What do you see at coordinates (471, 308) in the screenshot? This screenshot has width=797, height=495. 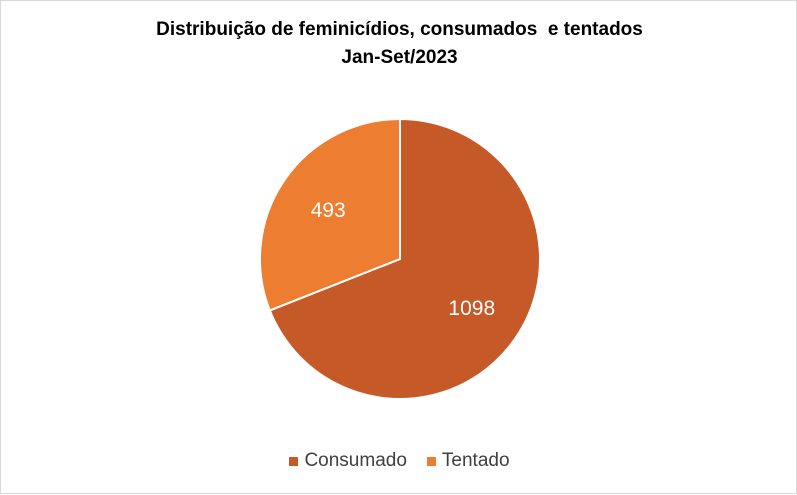 I see `data-label-consumado: 1098` at bounding box center [471, 308].